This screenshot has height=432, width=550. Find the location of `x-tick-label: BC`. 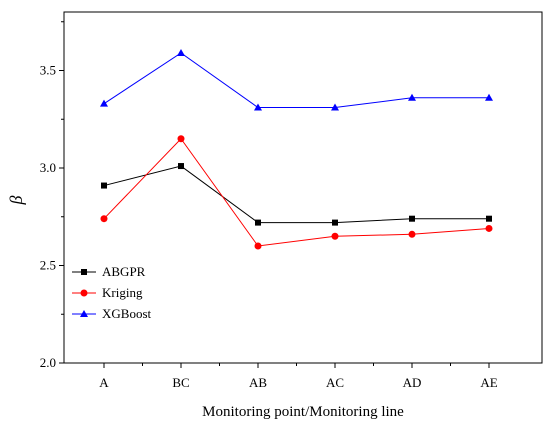

x-tick-label: BC is located at coordinates (180, 382).